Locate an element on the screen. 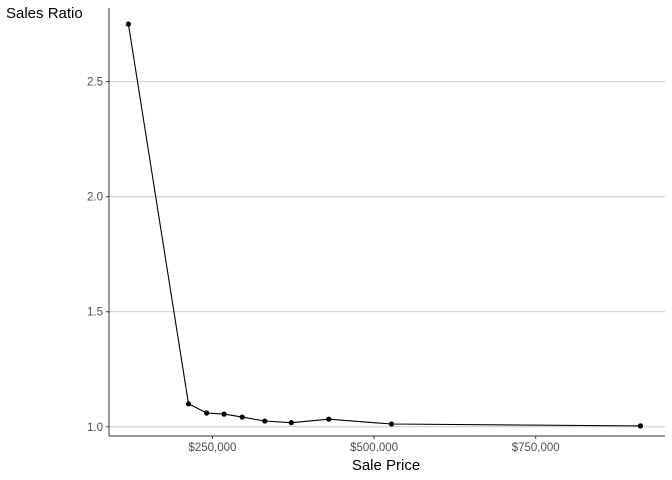  y-tick-label: 2.0 is located at coordinates (95, 198).